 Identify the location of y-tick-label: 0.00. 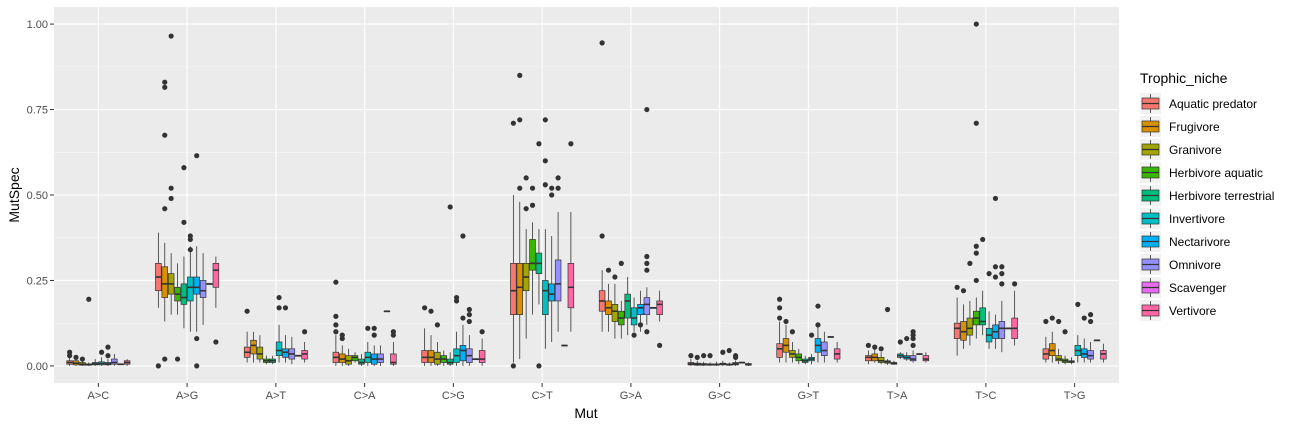
(37, 367).